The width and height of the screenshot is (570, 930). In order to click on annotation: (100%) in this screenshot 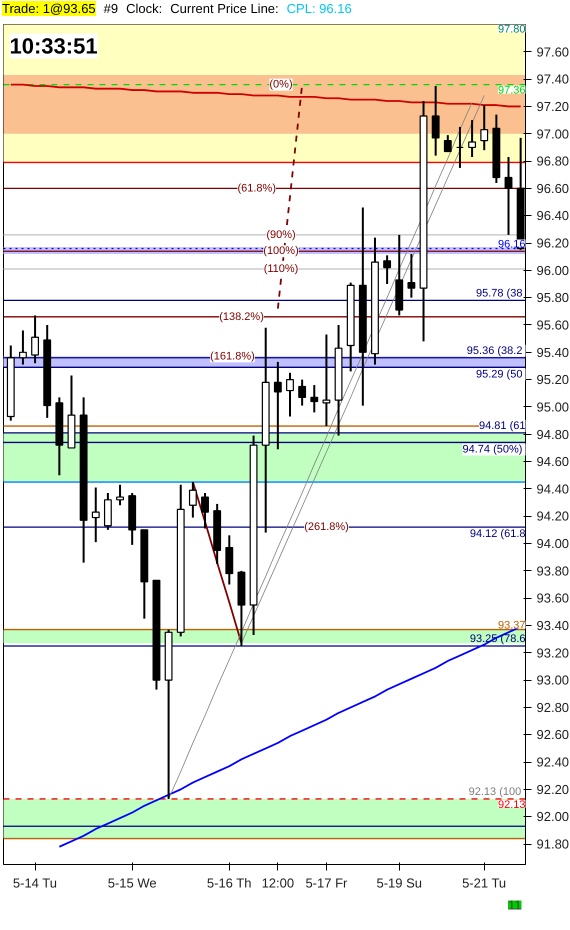, I will do `click(281, 251)`.